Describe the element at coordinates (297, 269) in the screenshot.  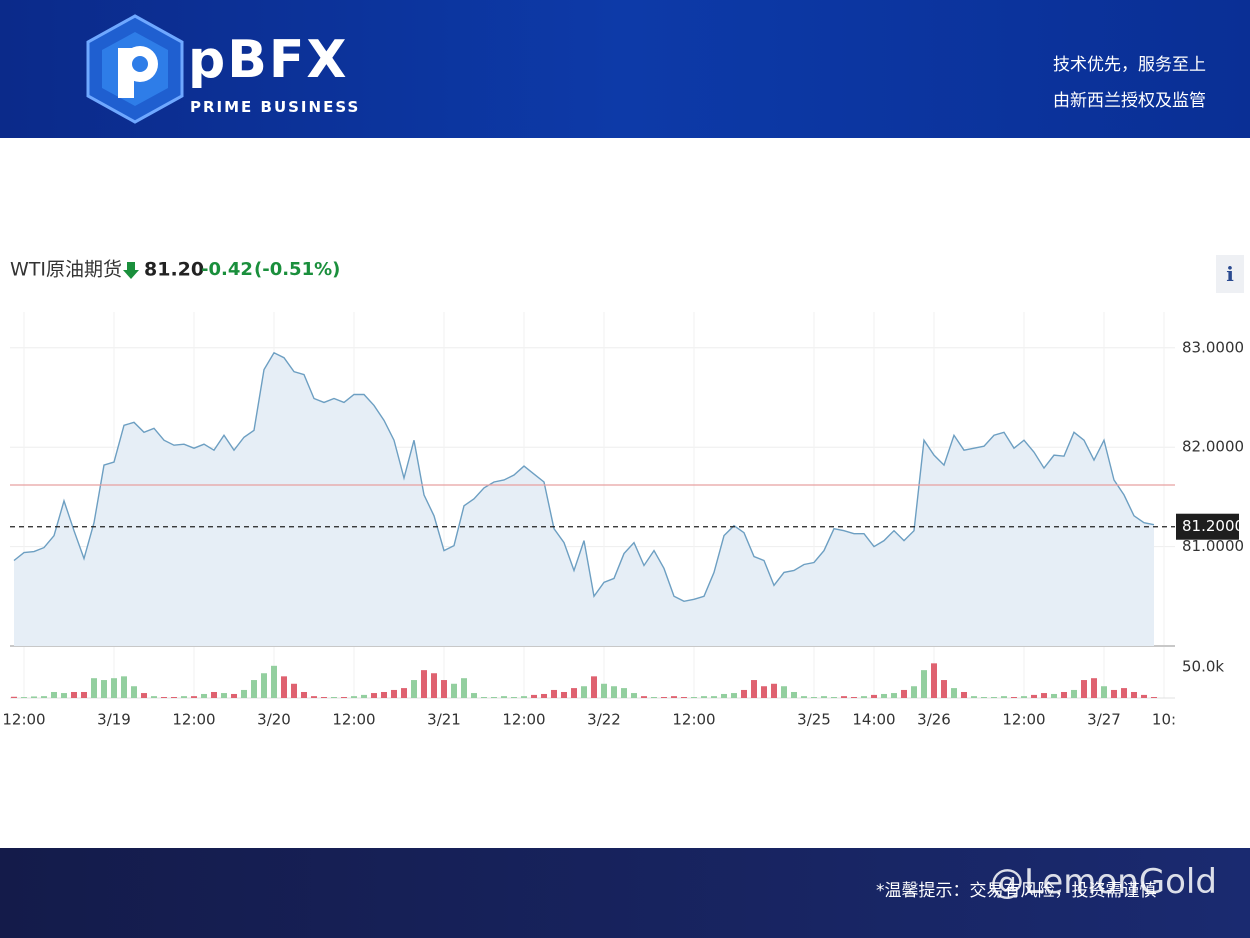
I see `change-pct: (-0.51%)` at that location.